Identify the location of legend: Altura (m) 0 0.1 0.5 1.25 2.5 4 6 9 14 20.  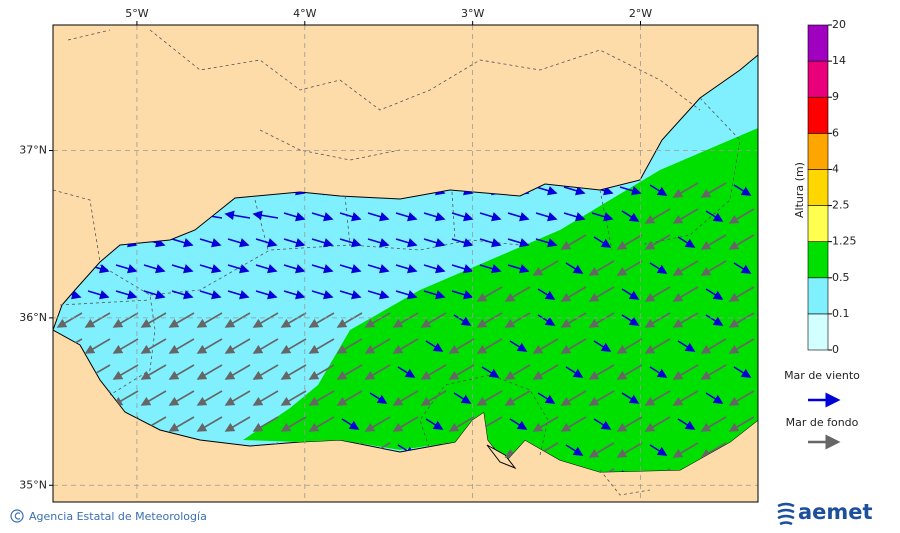
(825, 187).